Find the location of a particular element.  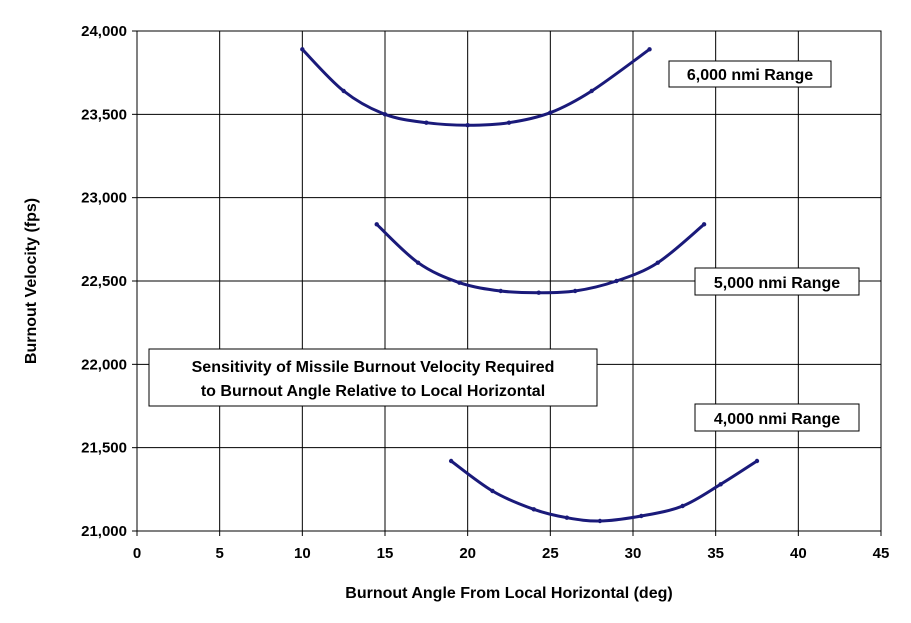

annotation-5000: 5,000 nmi Range is located at coordinates (777, 281).